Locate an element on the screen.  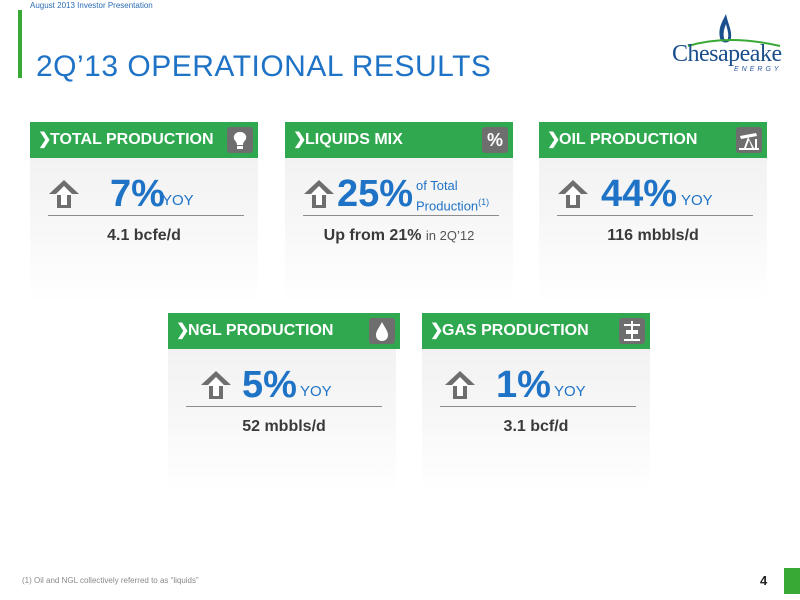
metric-detail-strong: Up from 21% is located at coordinates (372, 235).